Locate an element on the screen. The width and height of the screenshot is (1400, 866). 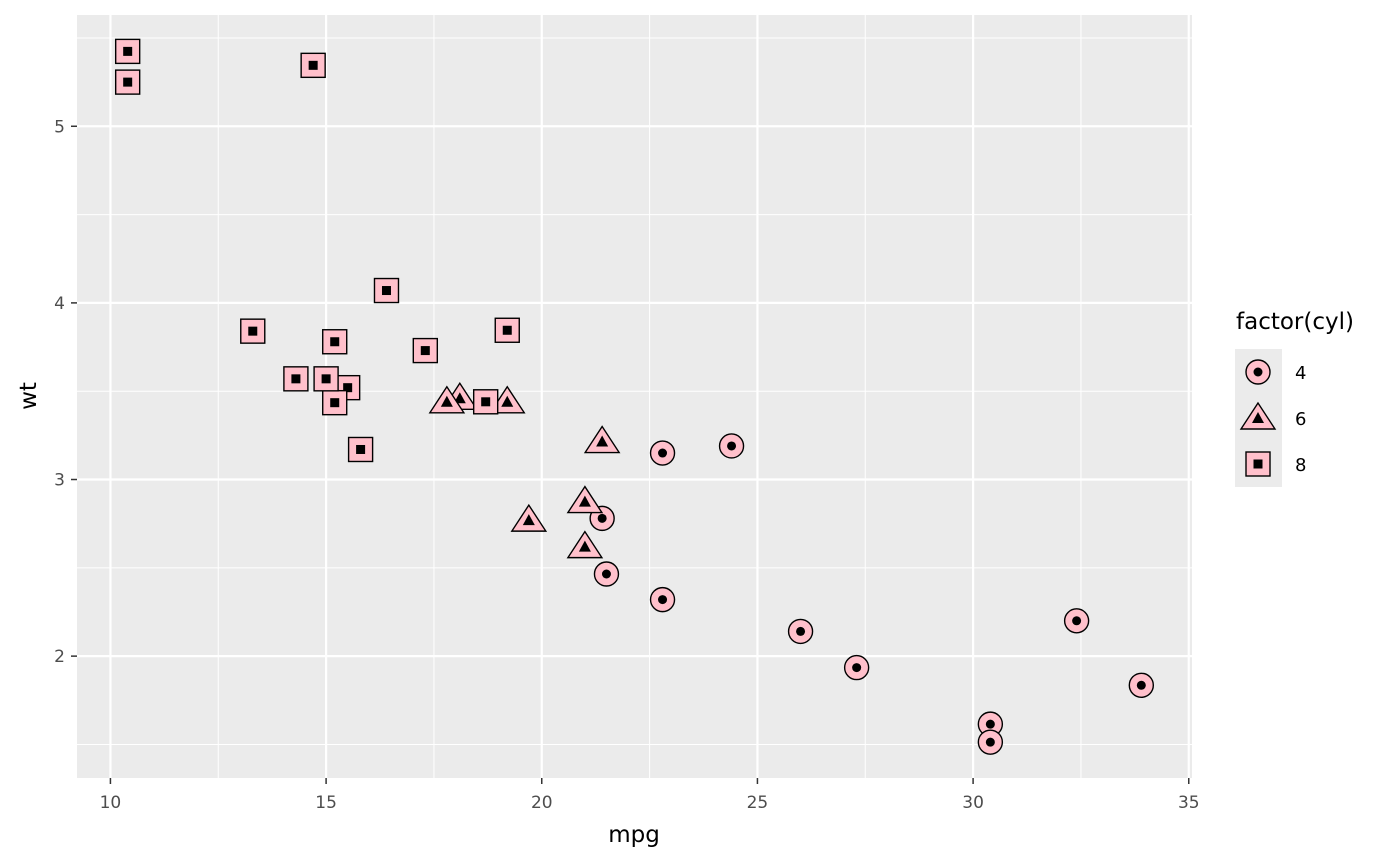
legend-label-8: 8 is located at coordinates (1300, 465).